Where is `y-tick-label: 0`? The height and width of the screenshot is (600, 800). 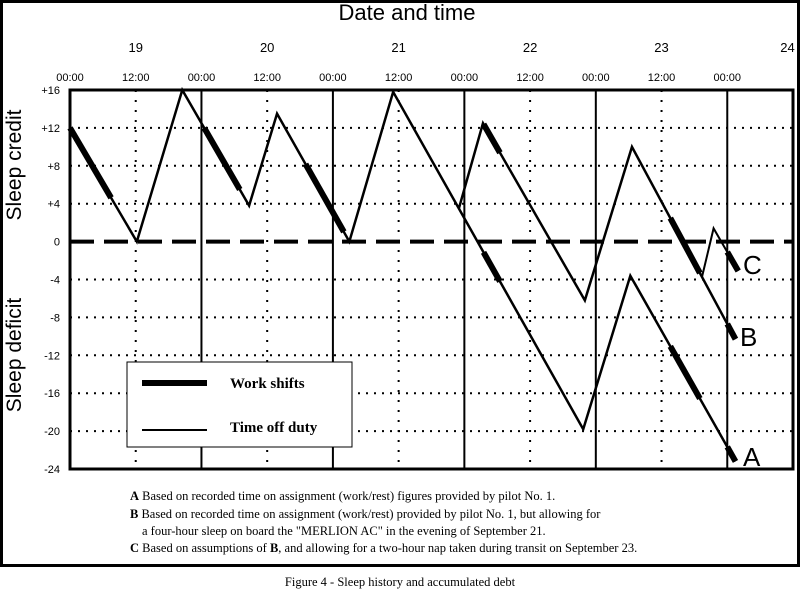 y-tick-label: 0 is located at coordinates (57, 243).